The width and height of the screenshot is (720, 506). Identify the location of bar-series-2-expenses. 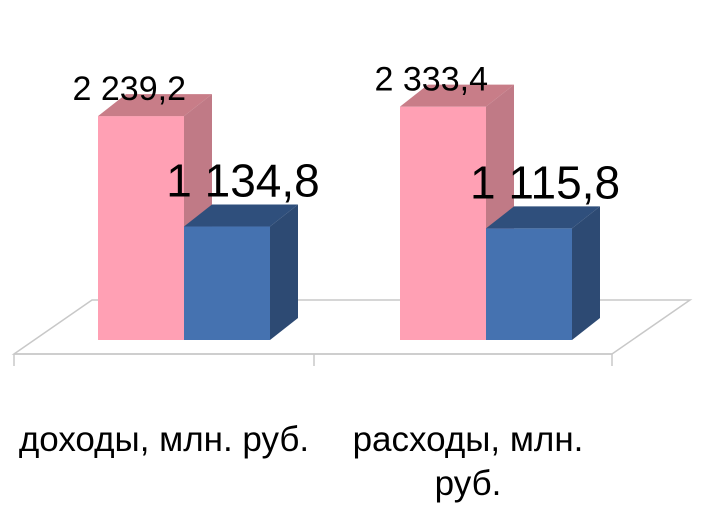
(543, 273).